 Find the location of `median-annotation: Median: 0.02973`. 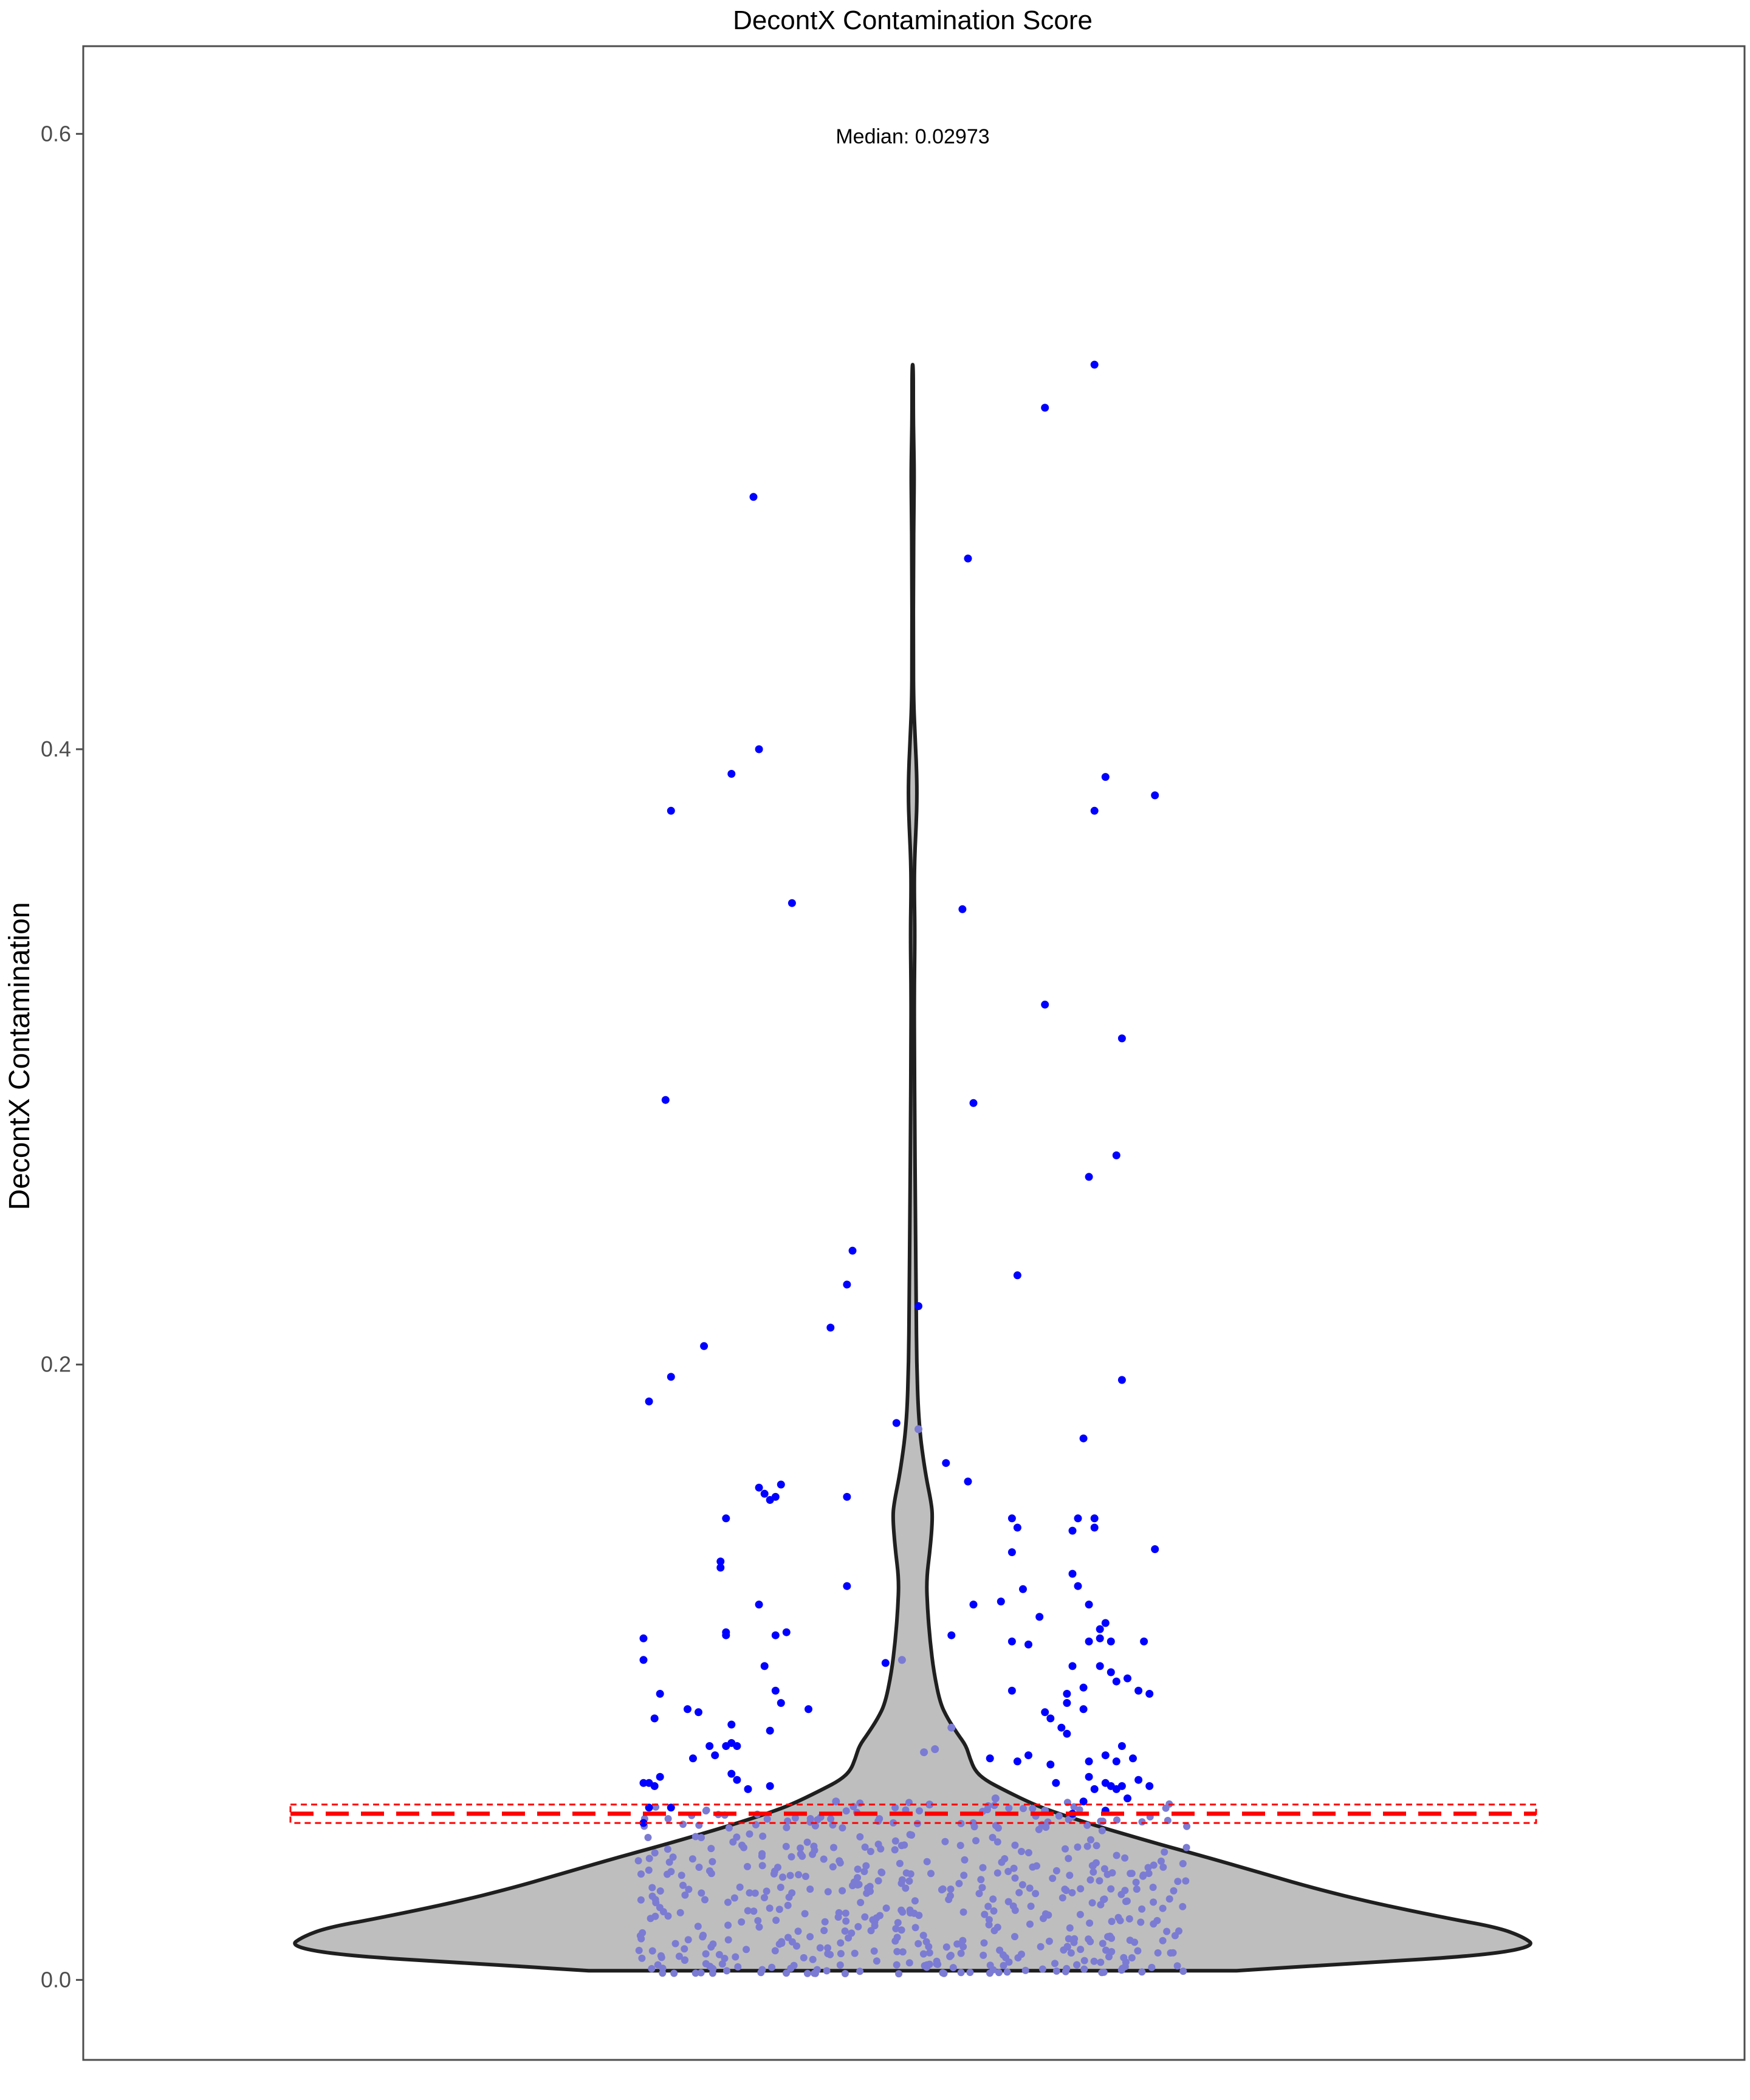

median-annotation: Median: 0.02973 is located at coordinates (912, 136).